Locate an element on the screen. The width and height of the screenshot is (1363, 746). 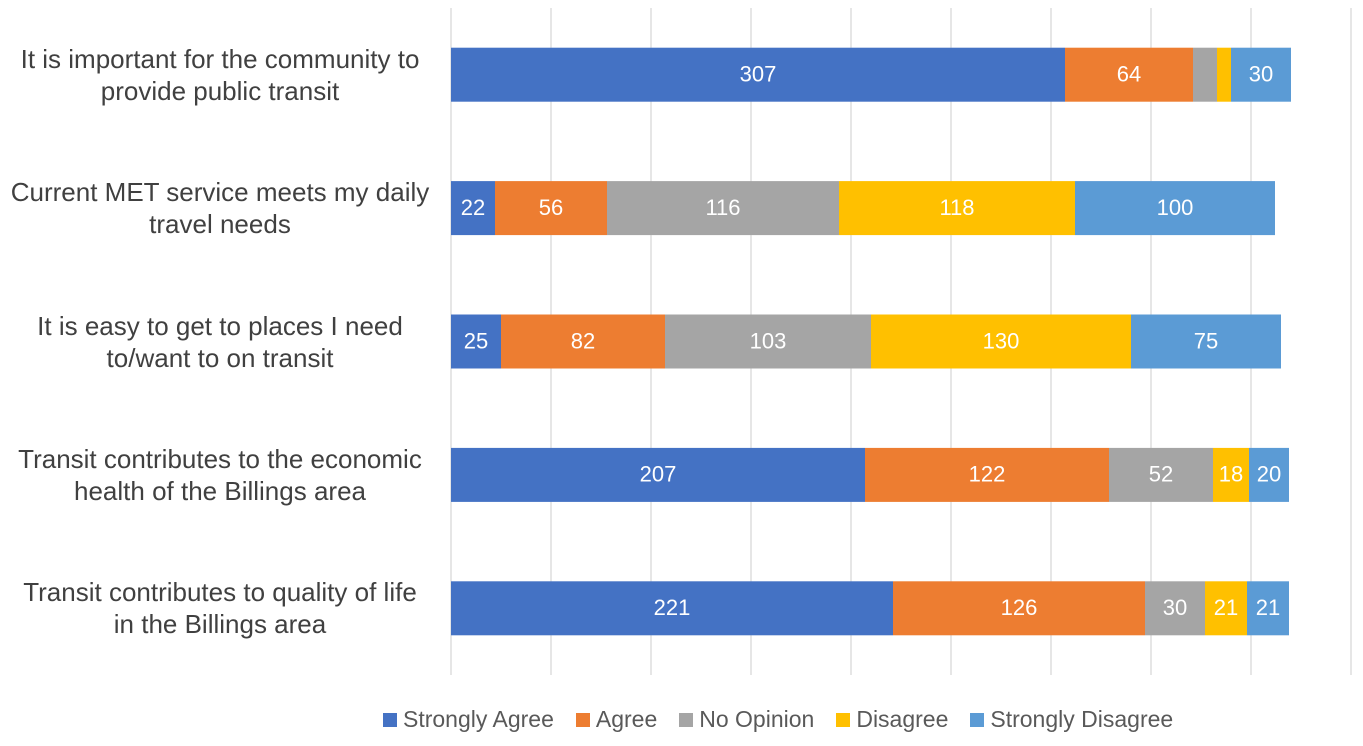
data-label: 64 is located at coordinates (1129, 74).